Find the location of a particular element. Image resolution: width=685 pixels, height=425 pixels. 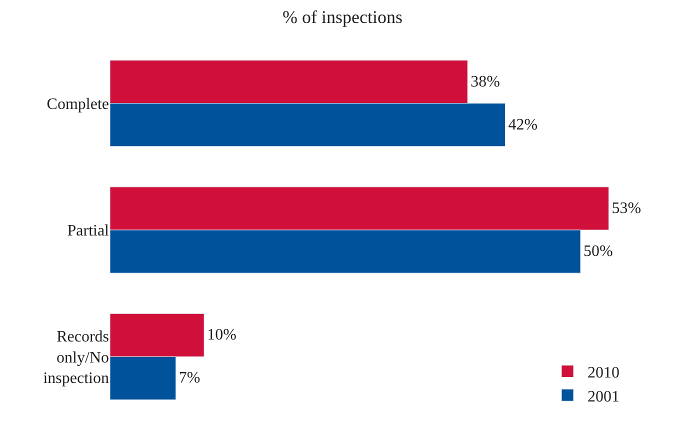

y-tick-label: Complete is located at coordinates (77, 104).